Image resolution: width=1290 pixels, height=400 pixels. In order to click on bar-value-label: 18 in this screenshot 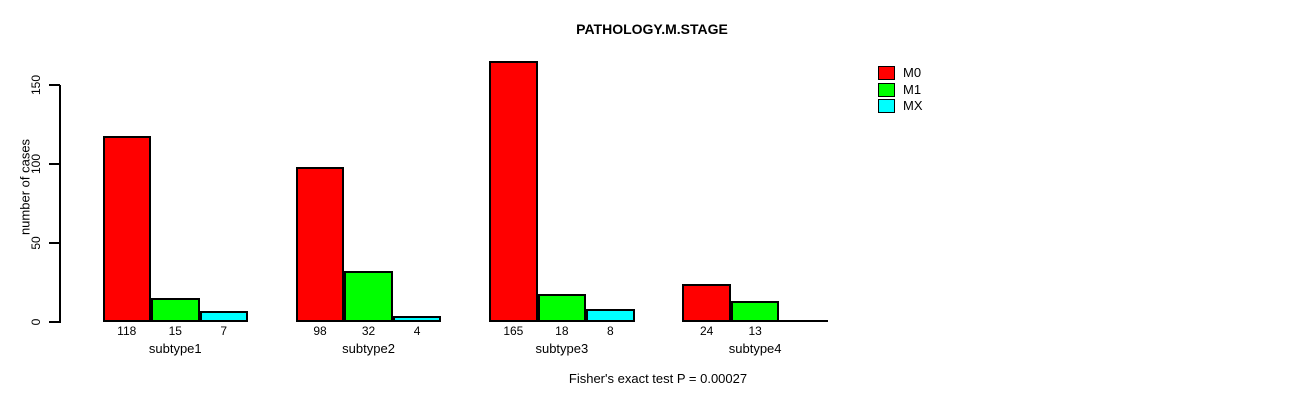, I will do `click(562, 331)`.